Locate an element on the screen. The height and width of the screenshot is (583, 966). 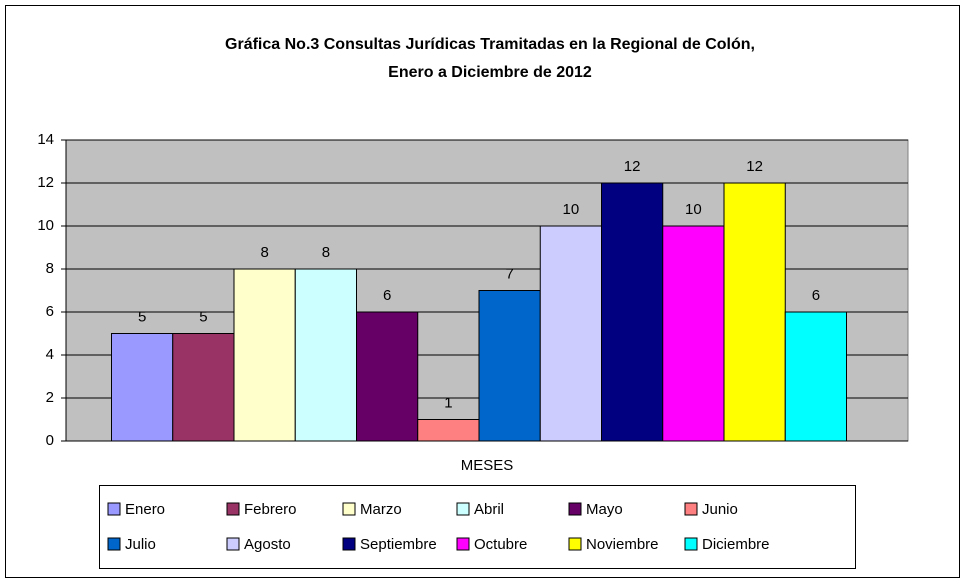
y-tick-label: 2 is located at coordinates (50, 397).